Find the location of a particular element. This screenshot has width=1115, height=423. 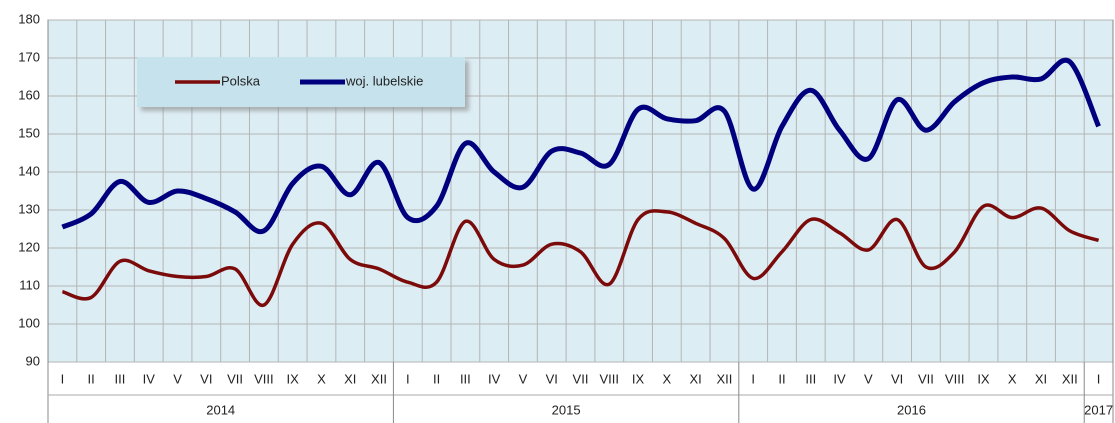

year-label: 2014 is located at coordinates (220, 409).